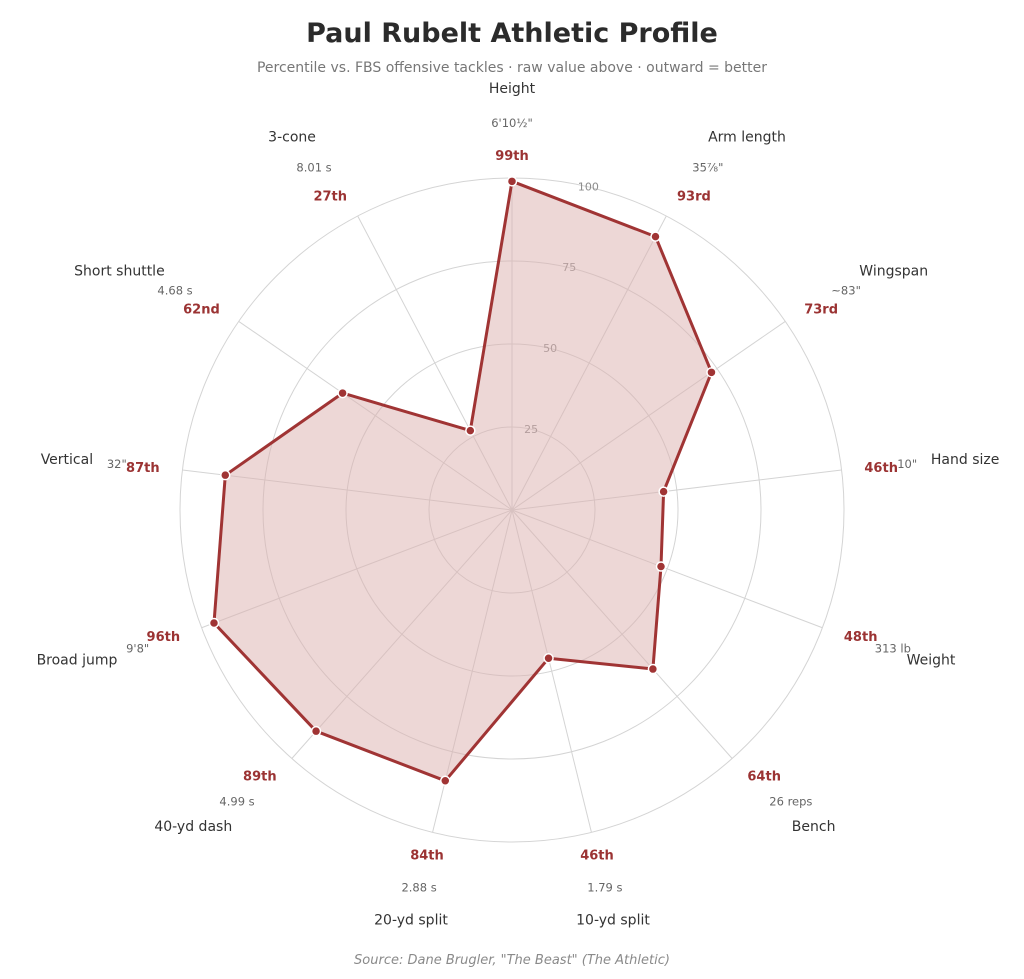 This screenshot has height=979, width=1024. Describe the element at coordinates (164, 637) in the screenshot. I see `percentile-label: 96th` at that location.